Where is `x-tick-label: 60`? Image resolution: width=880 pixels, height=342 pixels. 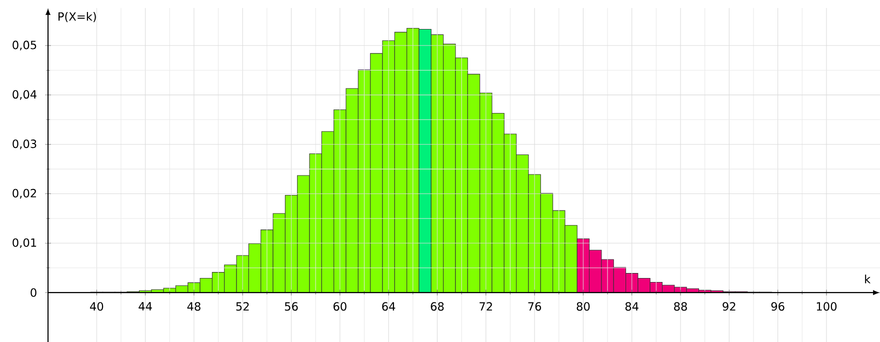
x-tick-label: 60 is located at coordinates (340, 306).